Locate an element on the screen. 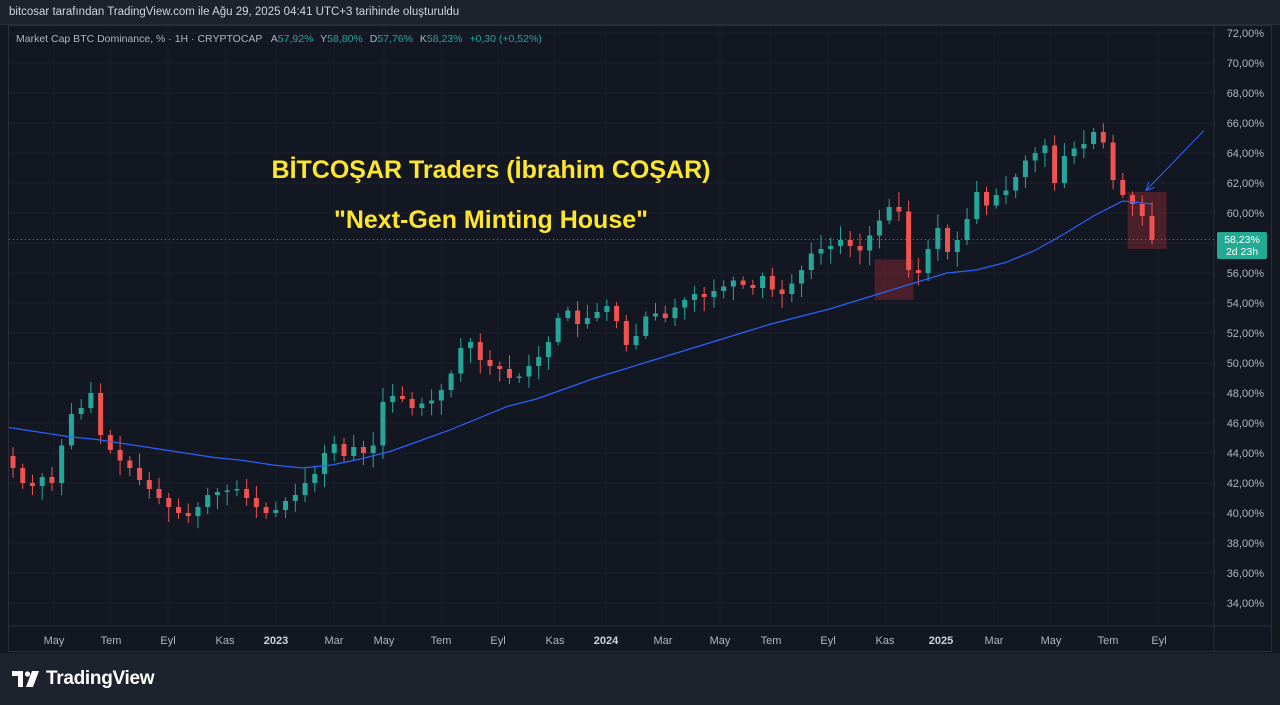 This screenshot has height=705, width=1280. y-tick-label: 64,00% is located at coordinates (1246, 154).